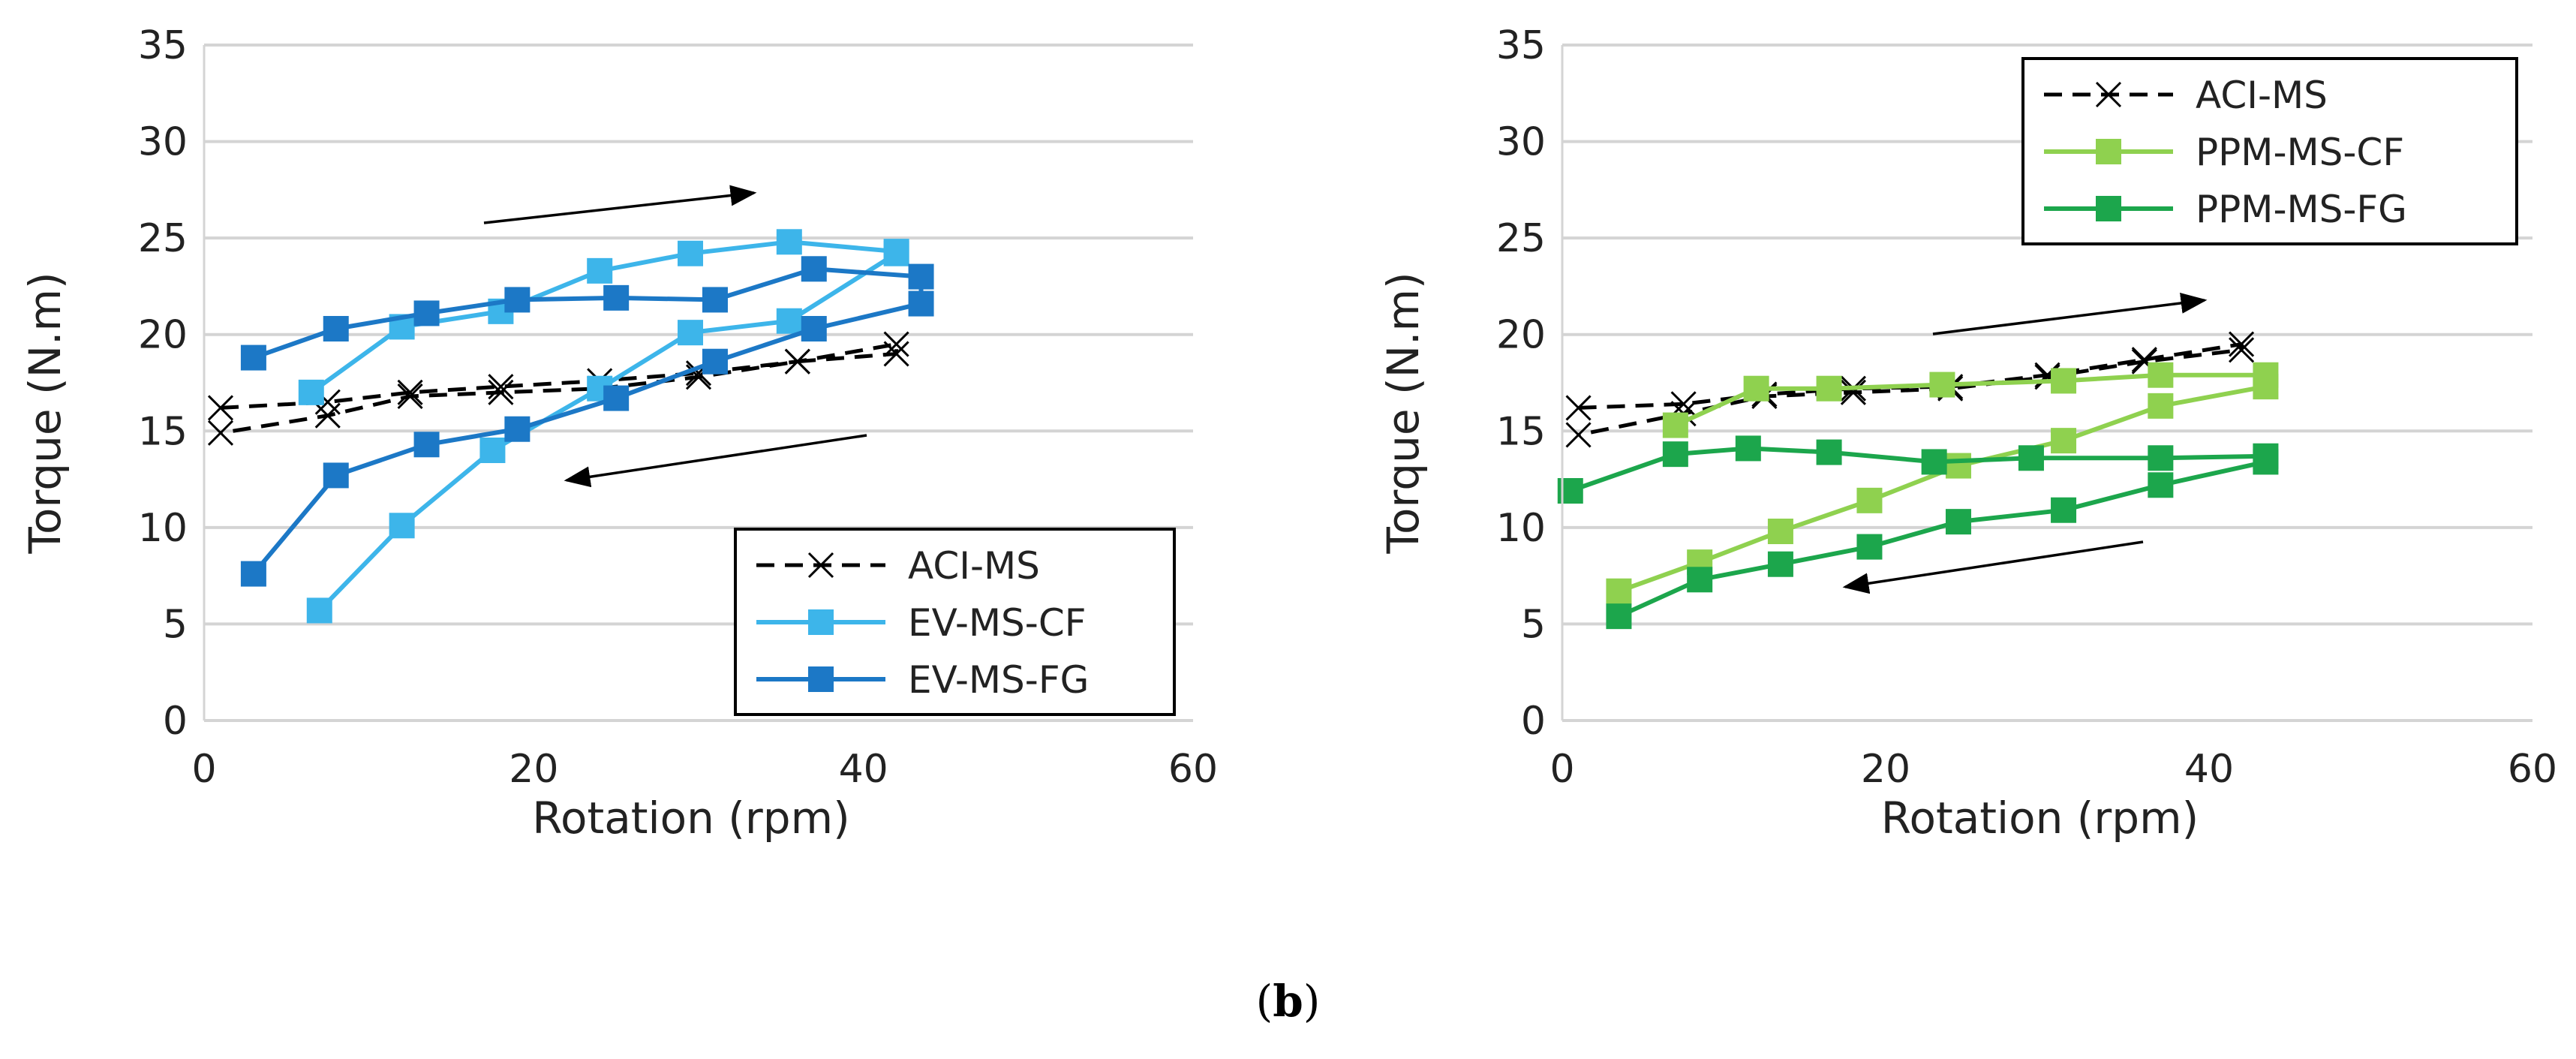 The height and width of the screenshot is (1059, 2576). I want to click on caption-letter: b, so click(1288, 1001).